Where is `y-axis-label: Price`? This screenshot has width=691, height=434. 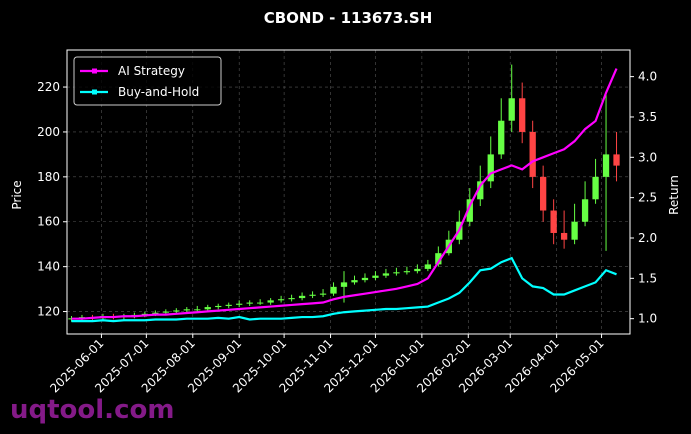 y-axis-label: Price is located at coordinates (17, 194).